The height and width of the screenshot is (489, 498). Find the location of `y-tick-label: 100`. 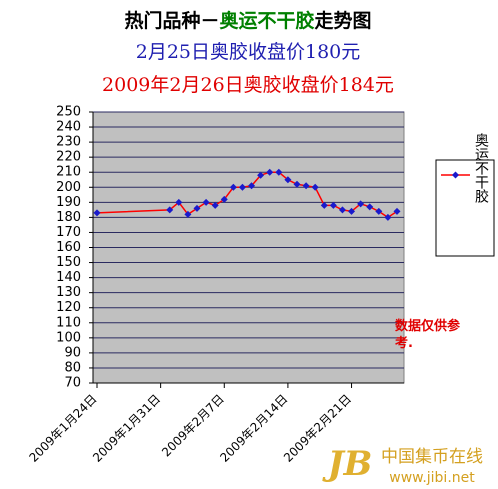

y-tick-label: 100 is located at coordinates (68, 337).